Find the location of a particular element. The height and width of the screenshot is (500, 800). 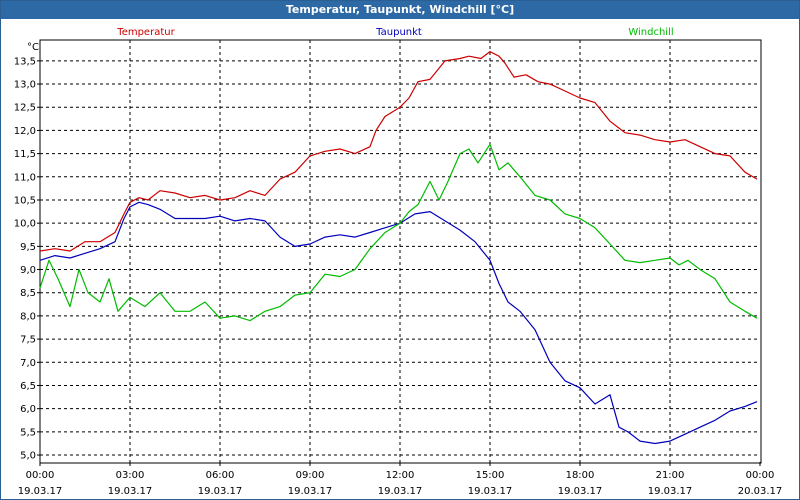

y-tick-label: 6,5 is located at coordinates (28, 386).